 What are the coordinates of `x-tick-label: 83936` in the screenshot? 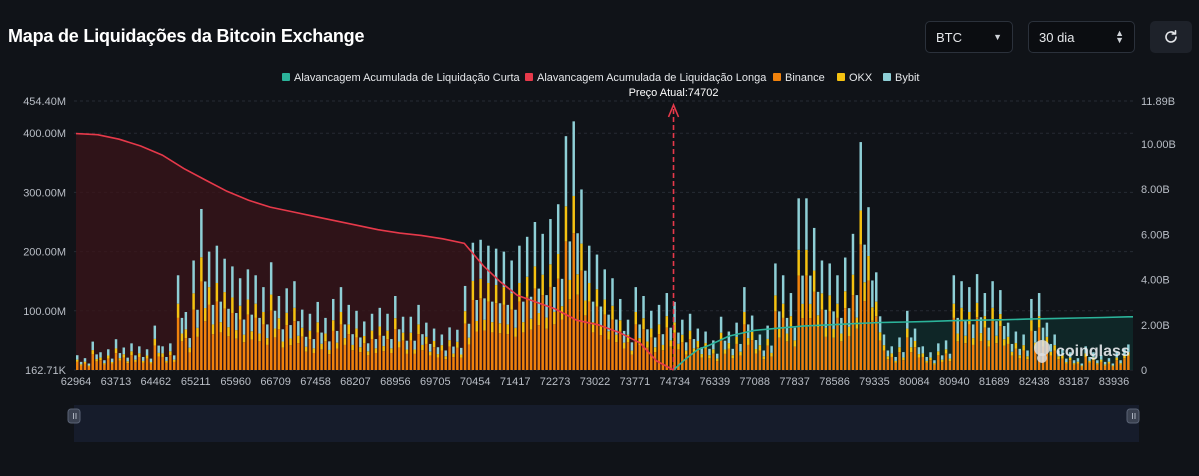 It's located at (1114, 382).